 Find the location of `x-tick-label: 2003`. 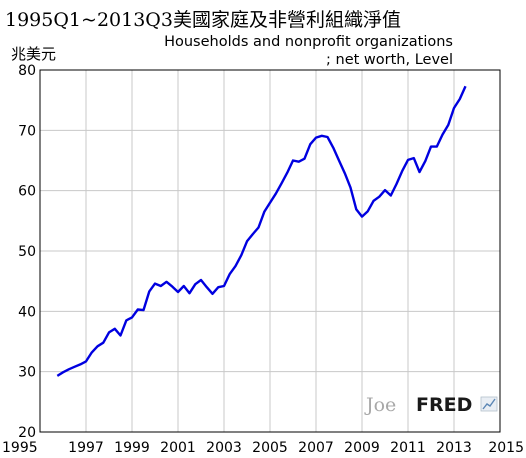

x-tick-label: 2003 is located at coordinates (224, 448).